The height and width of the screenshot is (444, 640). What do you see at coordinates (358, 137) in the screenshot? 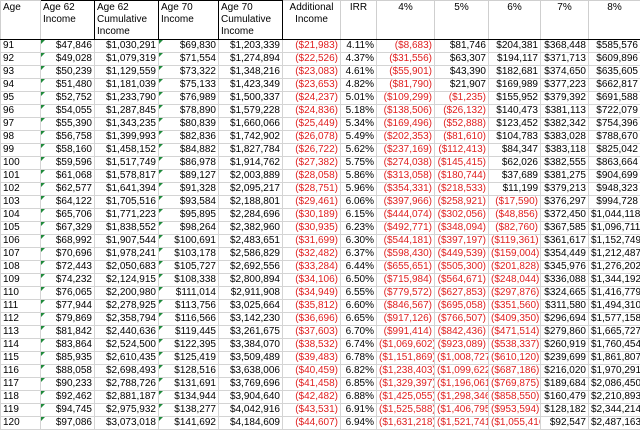
I see `cell-irr: 5.49%` at bounding box center [358, 137].